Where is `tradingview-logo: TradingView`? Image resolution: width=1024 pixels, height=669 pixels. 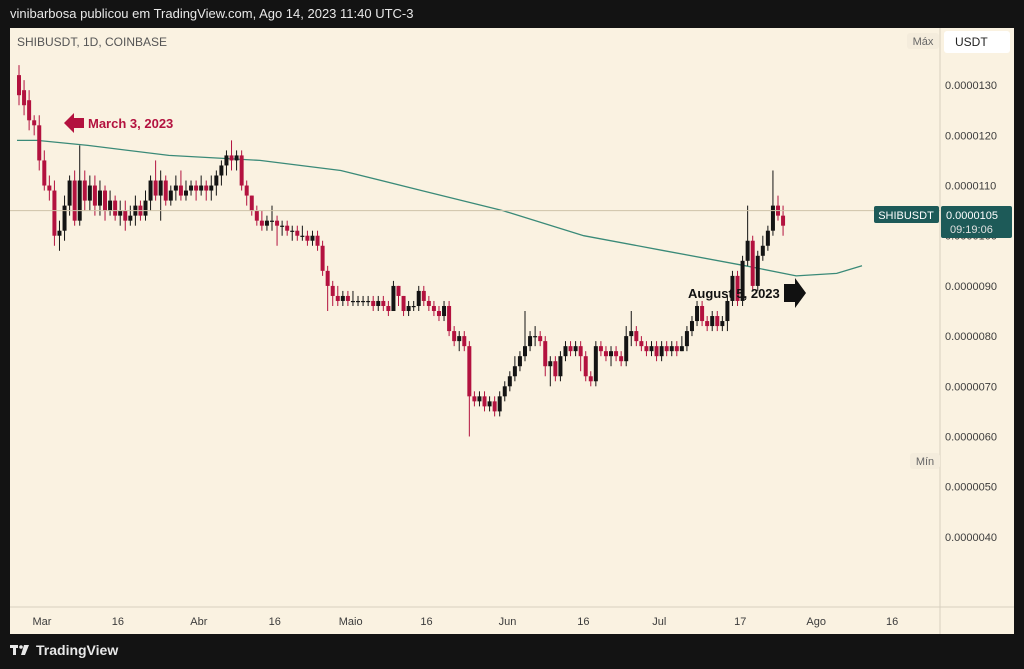 tradingview-logo: TradingView is located at coordinates (64, 650).